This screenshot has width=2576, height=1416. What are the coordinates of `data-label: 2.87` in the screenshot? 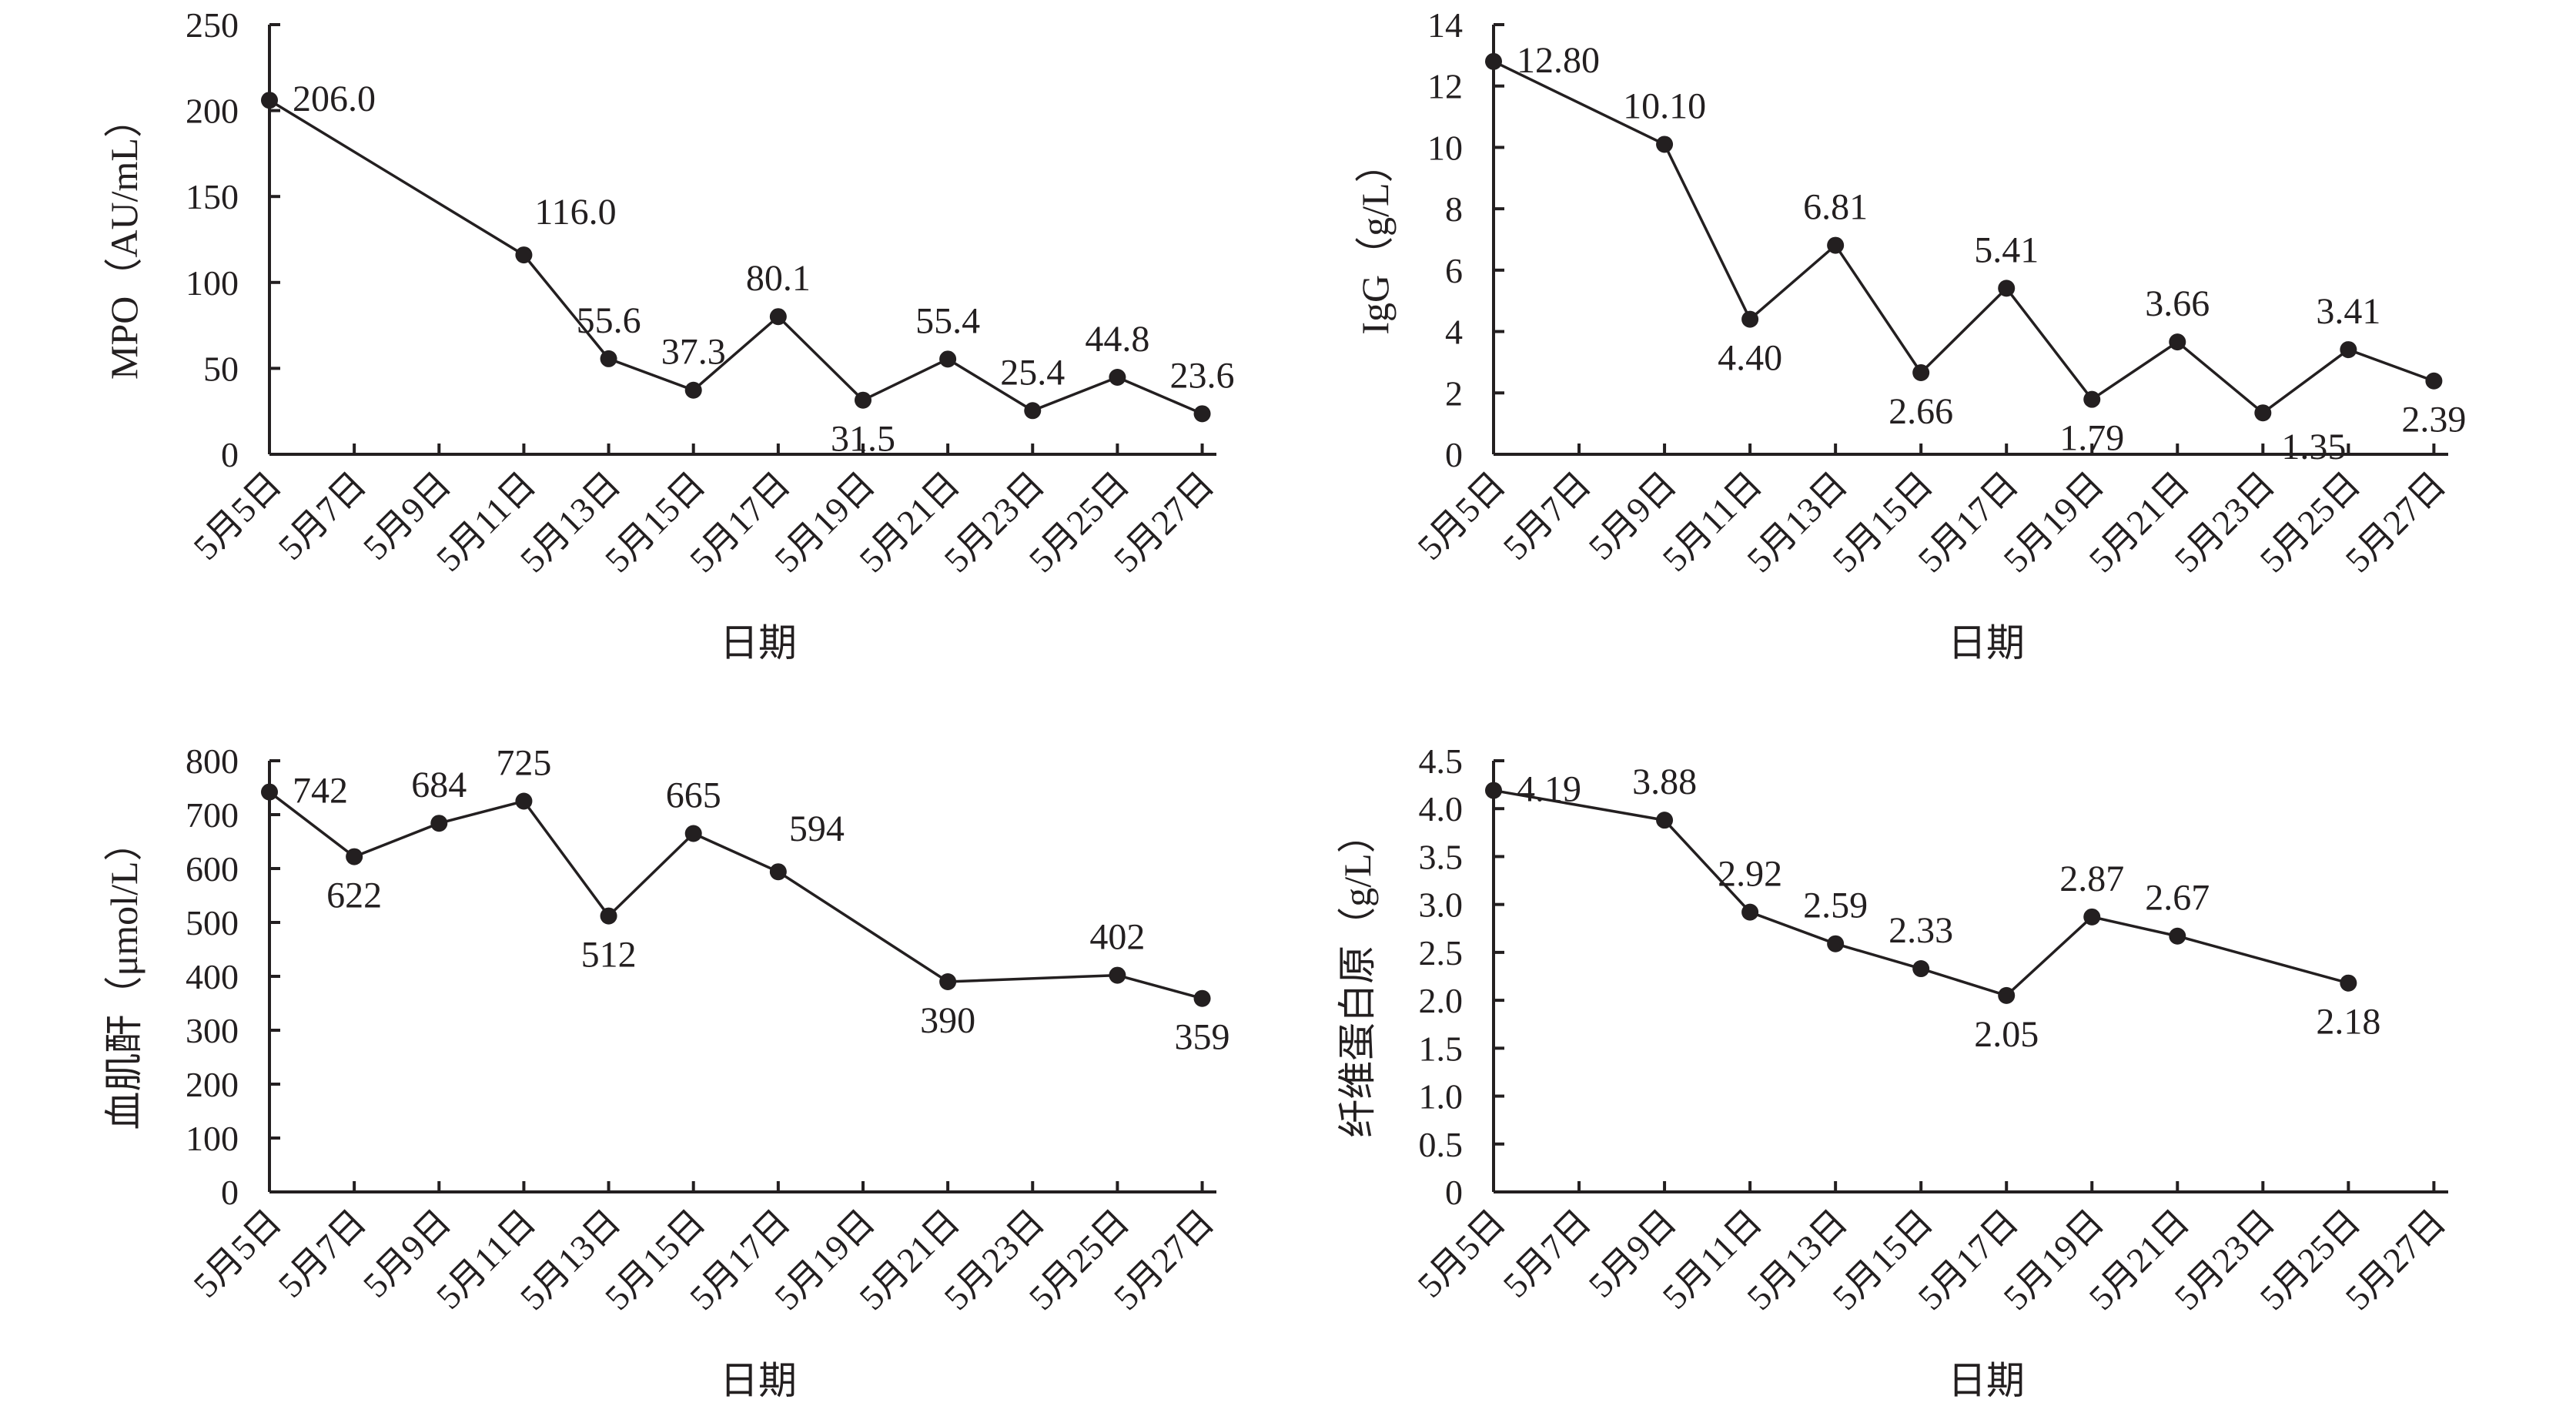 It's located at (2092, 879).